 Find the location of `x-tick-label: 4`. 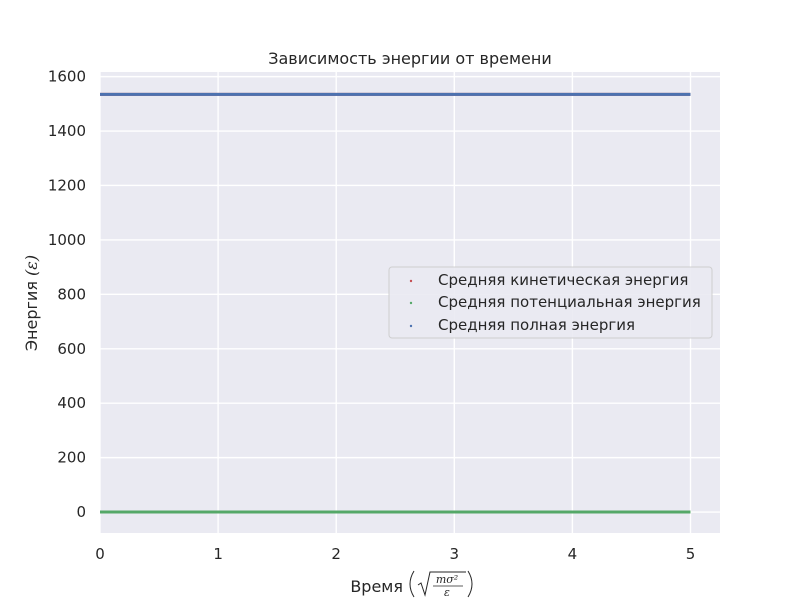

x-tick-label: 4 is located at coordinates (573, 554).